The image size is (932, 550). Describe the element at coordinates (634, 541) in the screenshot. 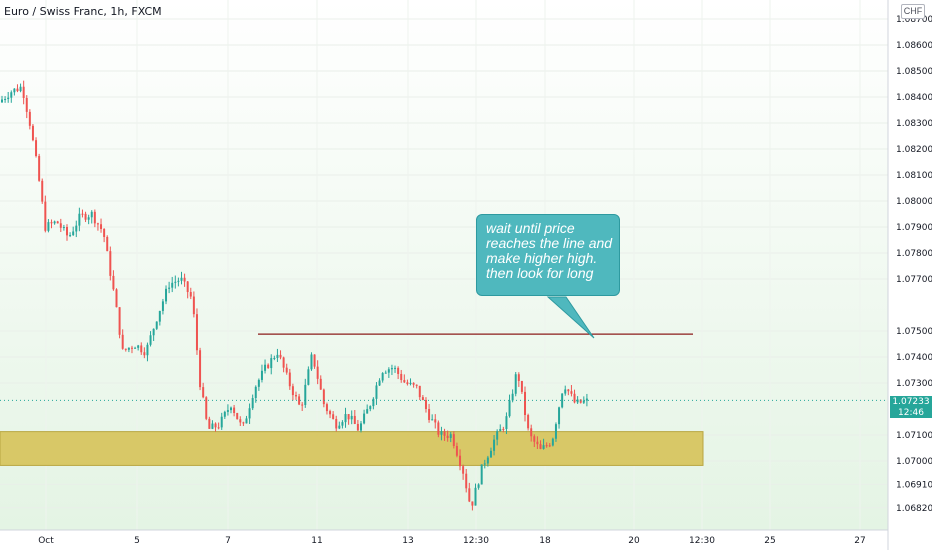

I see `x-tick-label: 20` at that location.